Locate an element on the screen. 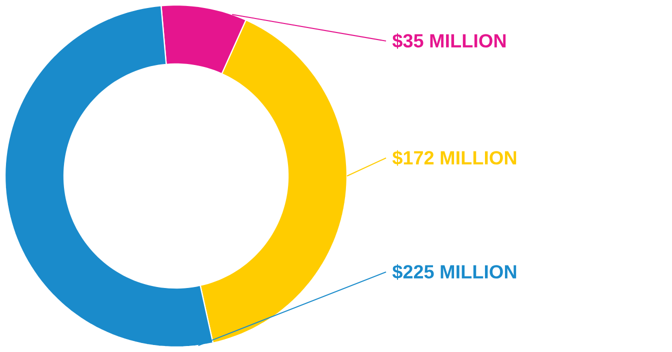 The height and width of the screenshot is (352, 672). data-label: $35 MILLION is located at coordinates (449, 41).